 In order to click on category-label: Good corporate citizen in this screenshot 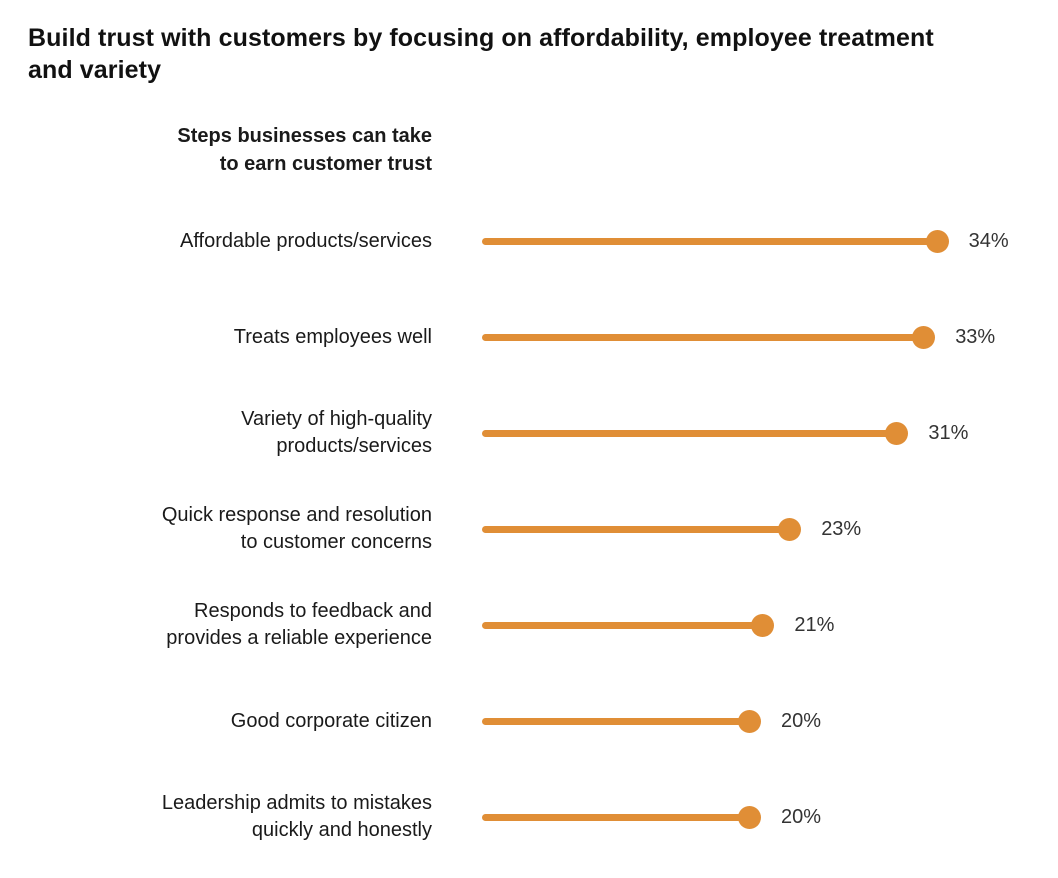, I will do `click(331, 720)`.